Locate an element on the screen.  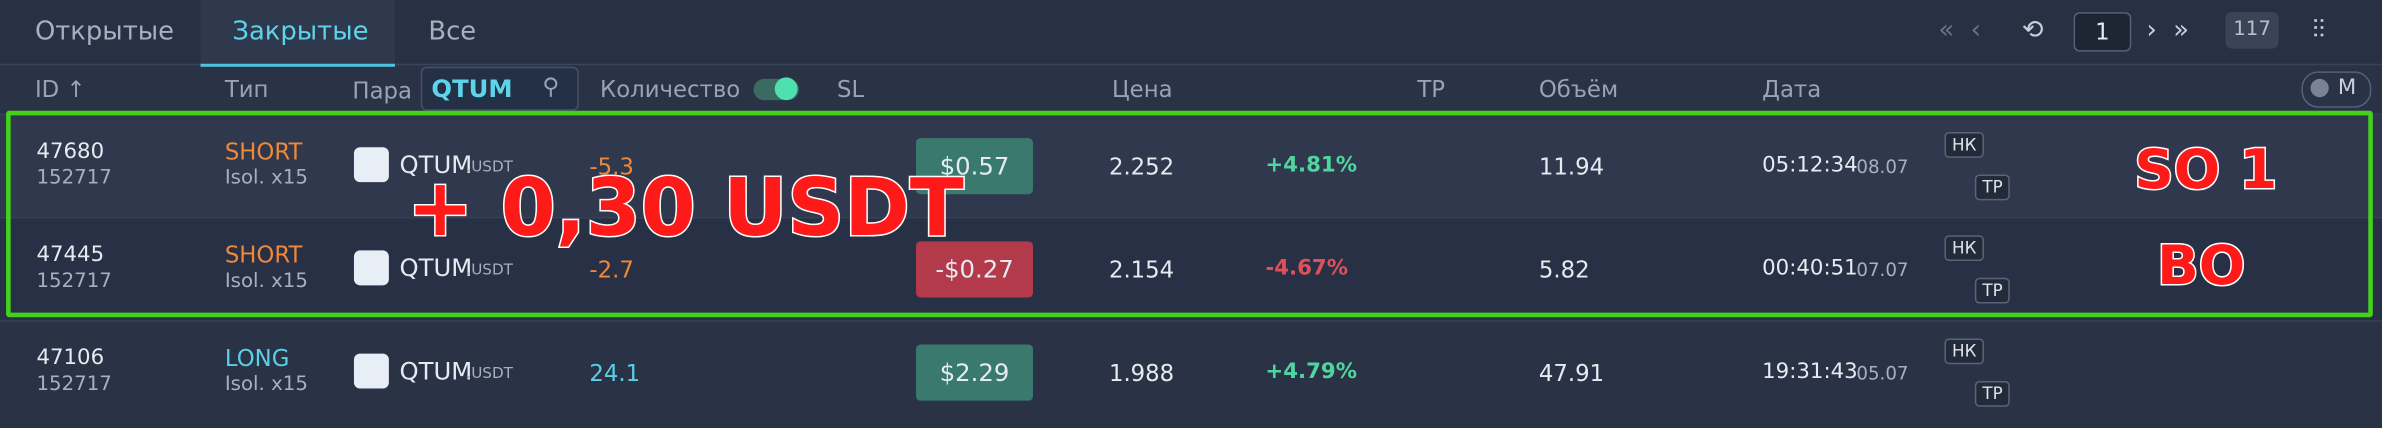
annotation: SO 1 is located at coordinates (2206, 170).